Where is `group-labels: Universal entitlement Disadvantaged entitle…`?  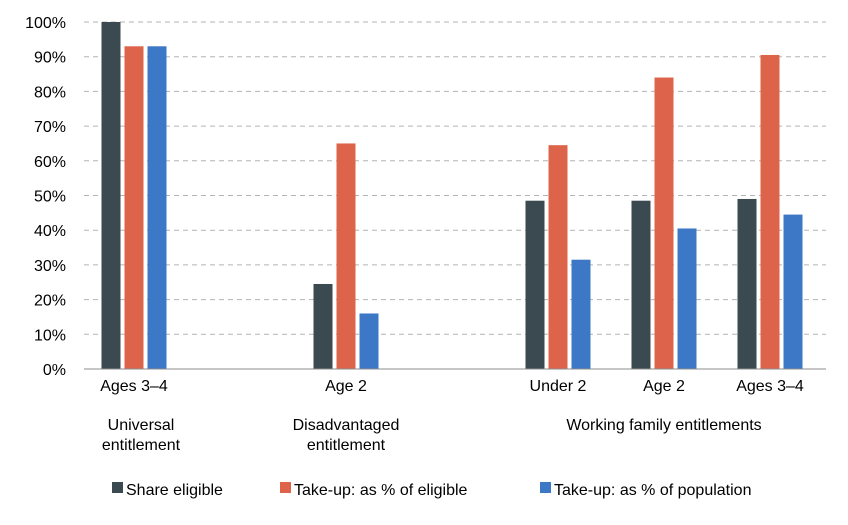
group-labels: Universal entitlement Disadvantaged entitle… is located at coordinates (432, 435).